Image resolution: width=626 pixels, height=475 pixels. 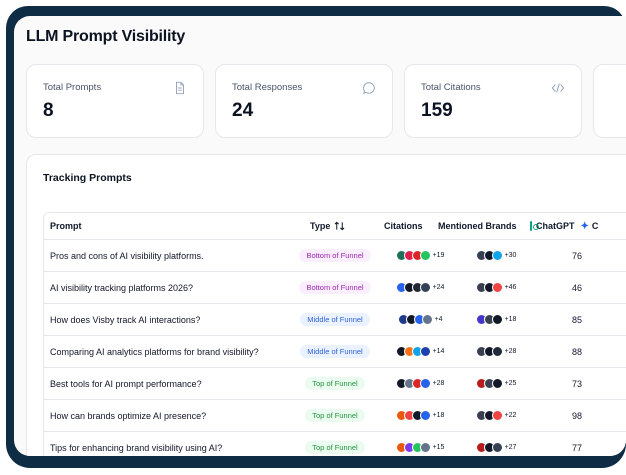 What do you see at coordinates (477, 226) in the screenshot?
I see `column-header-mentioned-brands: Mentioned Brands` at bounding box center [477, 226].